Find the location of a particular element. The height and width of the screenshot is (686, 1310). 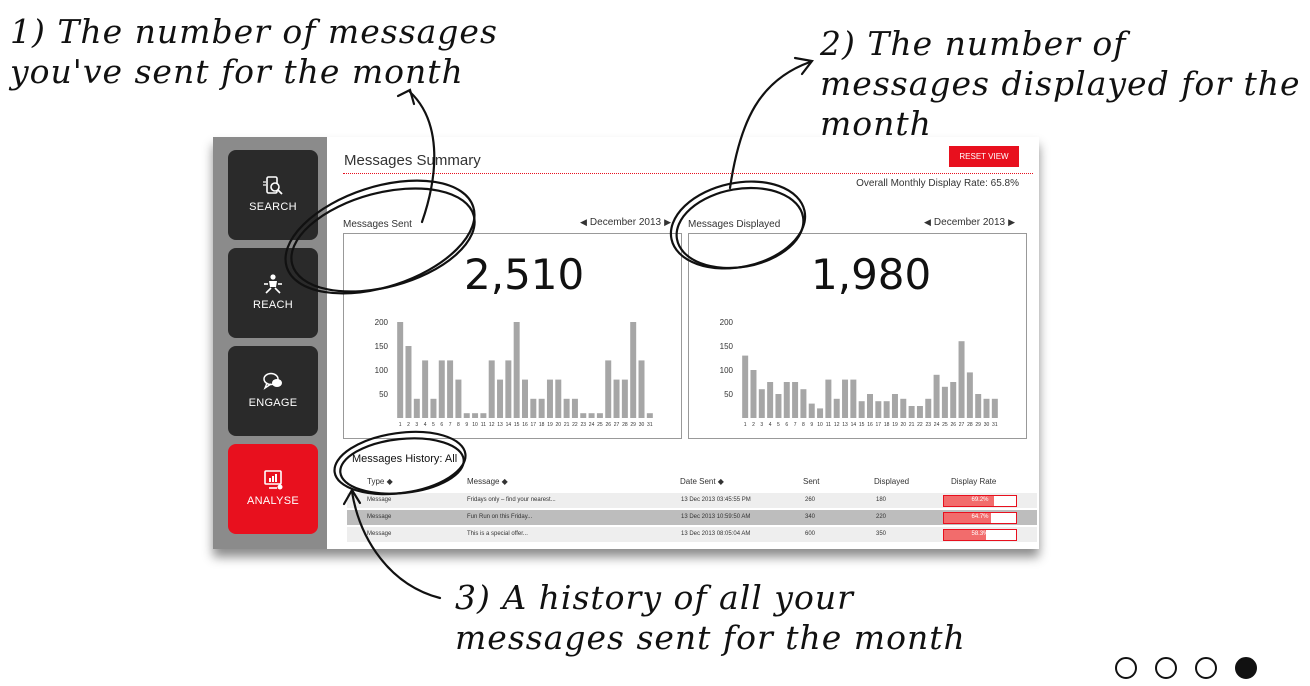

x-tick-label: 21 is located at coordinates (567, 425).